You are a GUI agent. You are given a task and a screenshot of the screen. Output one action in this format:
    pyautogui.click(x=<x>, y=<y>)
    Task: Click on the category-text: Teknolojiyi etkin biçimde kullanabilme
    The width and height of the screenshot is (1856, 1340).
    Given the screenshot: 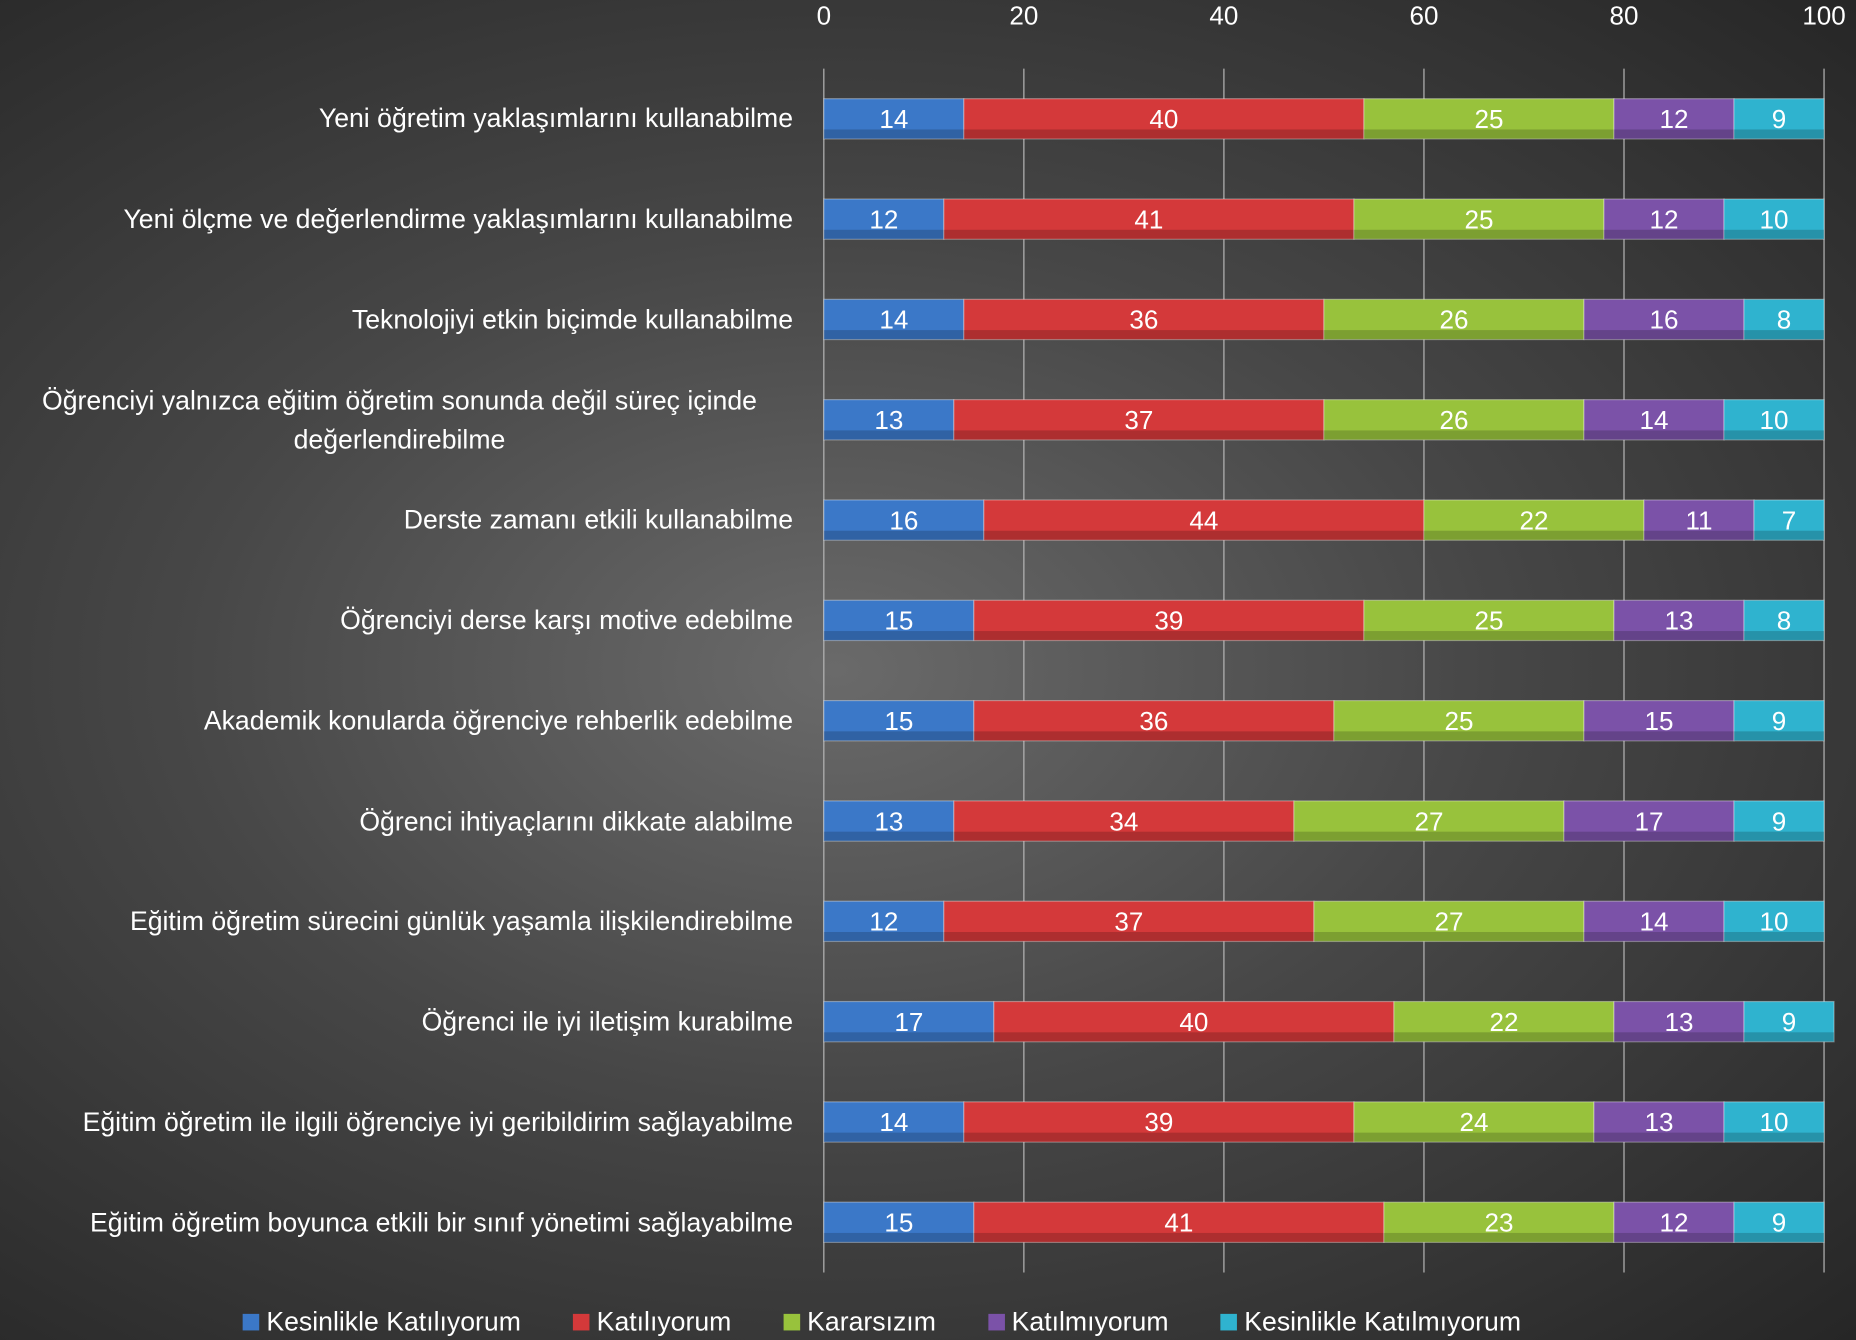 What is the action you would take?
    pyautogui.click(x=572, y=319)
    